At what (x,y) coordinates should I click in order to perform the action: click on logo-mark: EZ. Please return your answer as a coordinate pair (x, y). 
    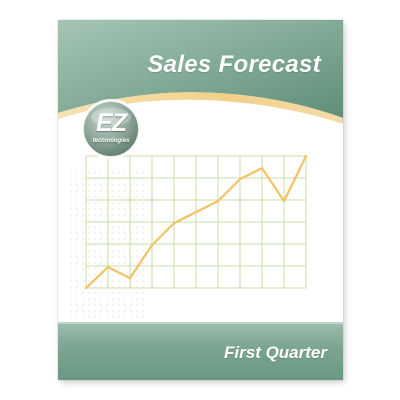
    Looking at the image, I should click on (111, 123).